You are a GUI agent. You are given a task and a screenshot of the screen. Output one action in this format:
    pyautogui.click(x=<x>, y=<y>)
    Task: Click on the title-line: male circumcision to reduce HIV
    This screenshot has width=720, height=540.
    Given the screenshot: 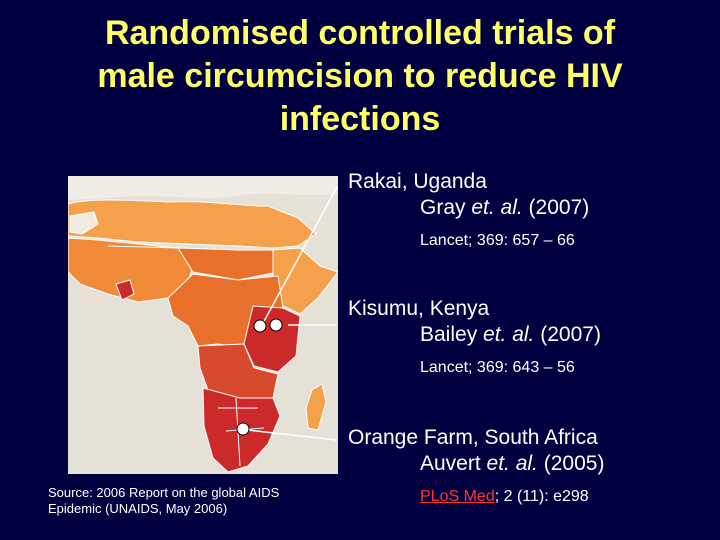 What is the action you would take?
    pyautogui.click(x=360, y=76)
    